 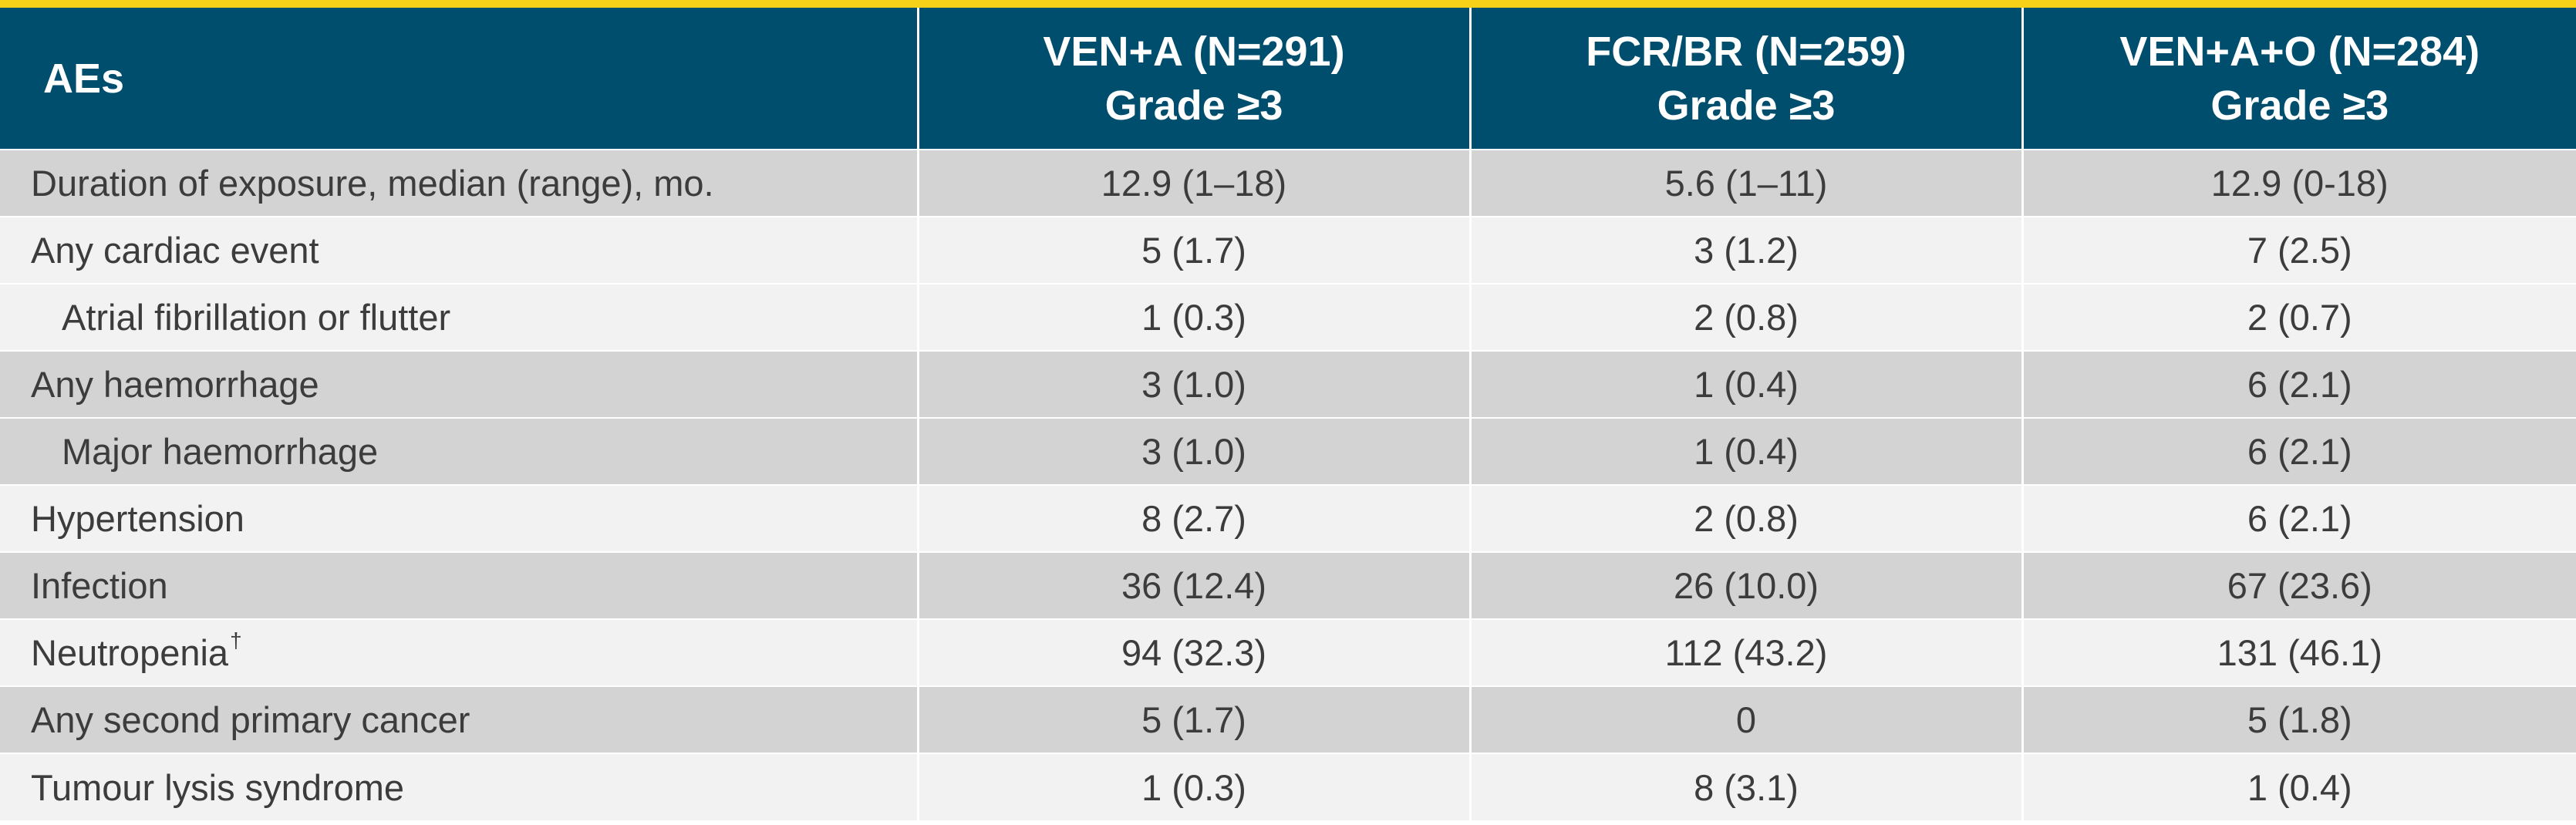 I want to click on cell-ven-a: 94 (32.3), so click(x=1193, y=652).